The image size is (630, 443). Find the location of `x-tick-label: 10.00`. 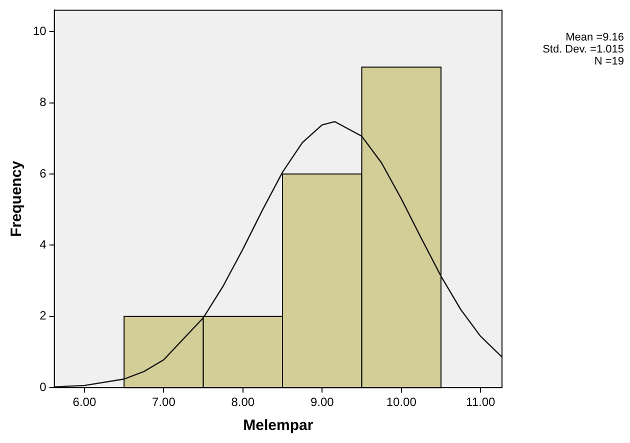

x-tick-label: 10.00 is located at coordinates (401, 402).